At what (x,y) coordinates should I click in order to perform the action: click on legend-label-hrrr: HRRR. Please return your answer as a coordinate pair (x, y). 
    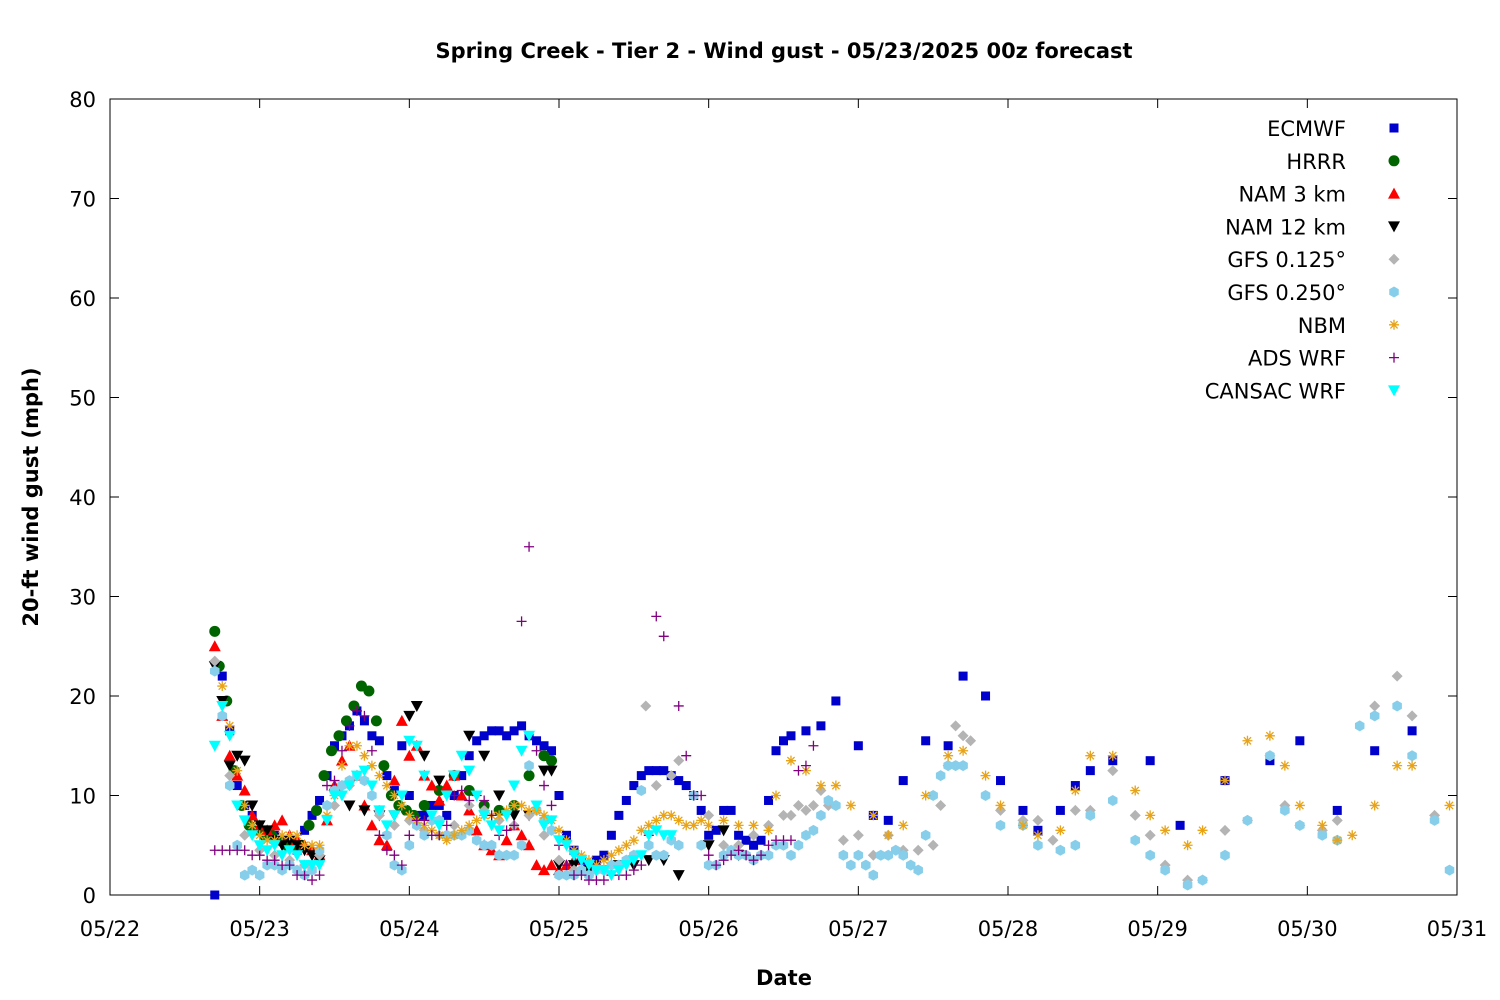
    Looking at the image, I should click on (1316, 162).